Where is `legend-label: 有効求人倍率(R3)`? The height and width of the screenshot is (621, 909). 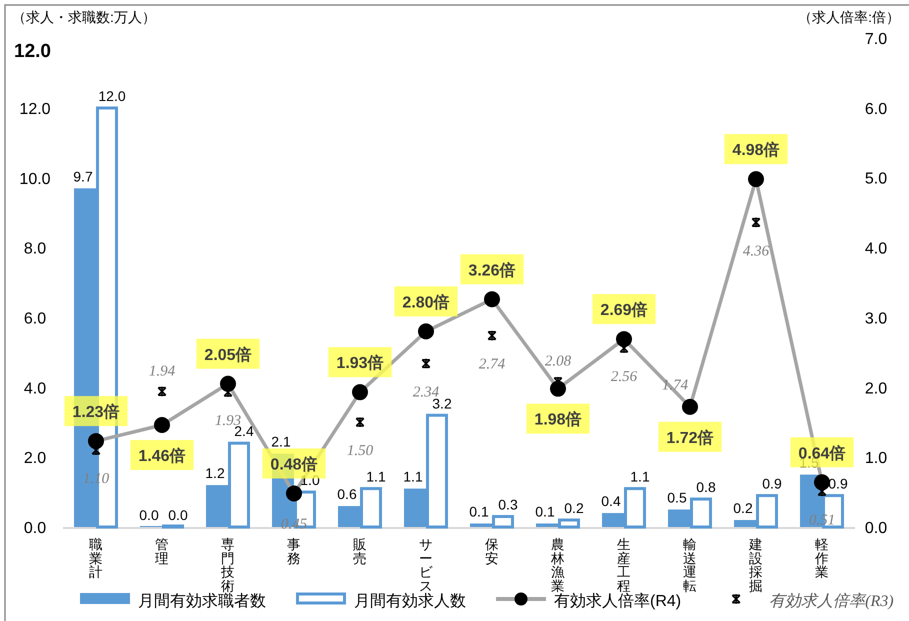 legend-label: 有効求人倍率(R3) is located at coordinates (831, 601).